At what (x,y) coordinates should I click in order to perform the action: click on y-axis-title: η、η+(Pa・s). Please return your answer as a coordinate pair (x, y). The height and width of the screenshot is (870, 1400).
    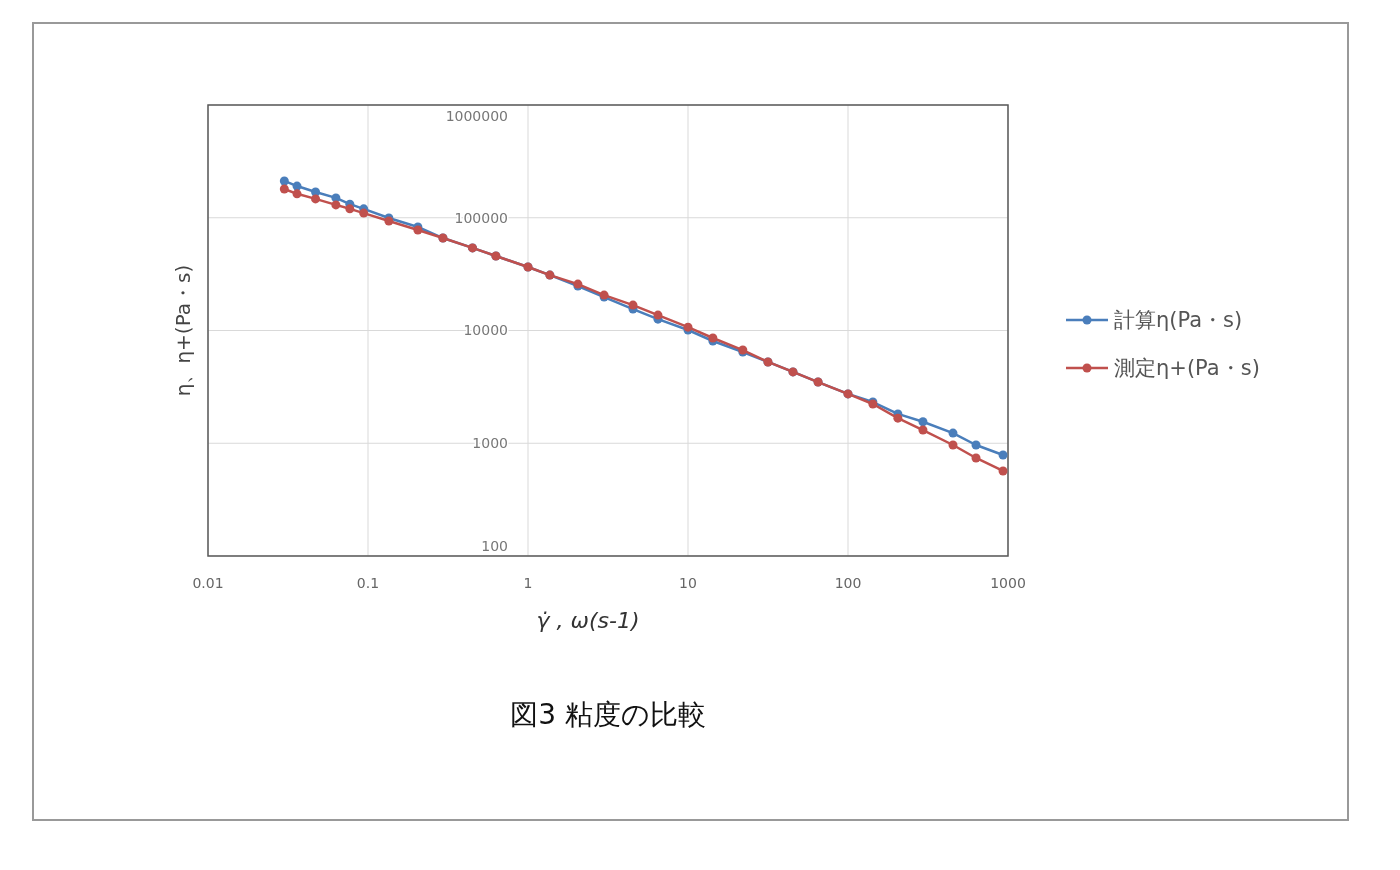
    Looking at the image, I should click on (183, 330).